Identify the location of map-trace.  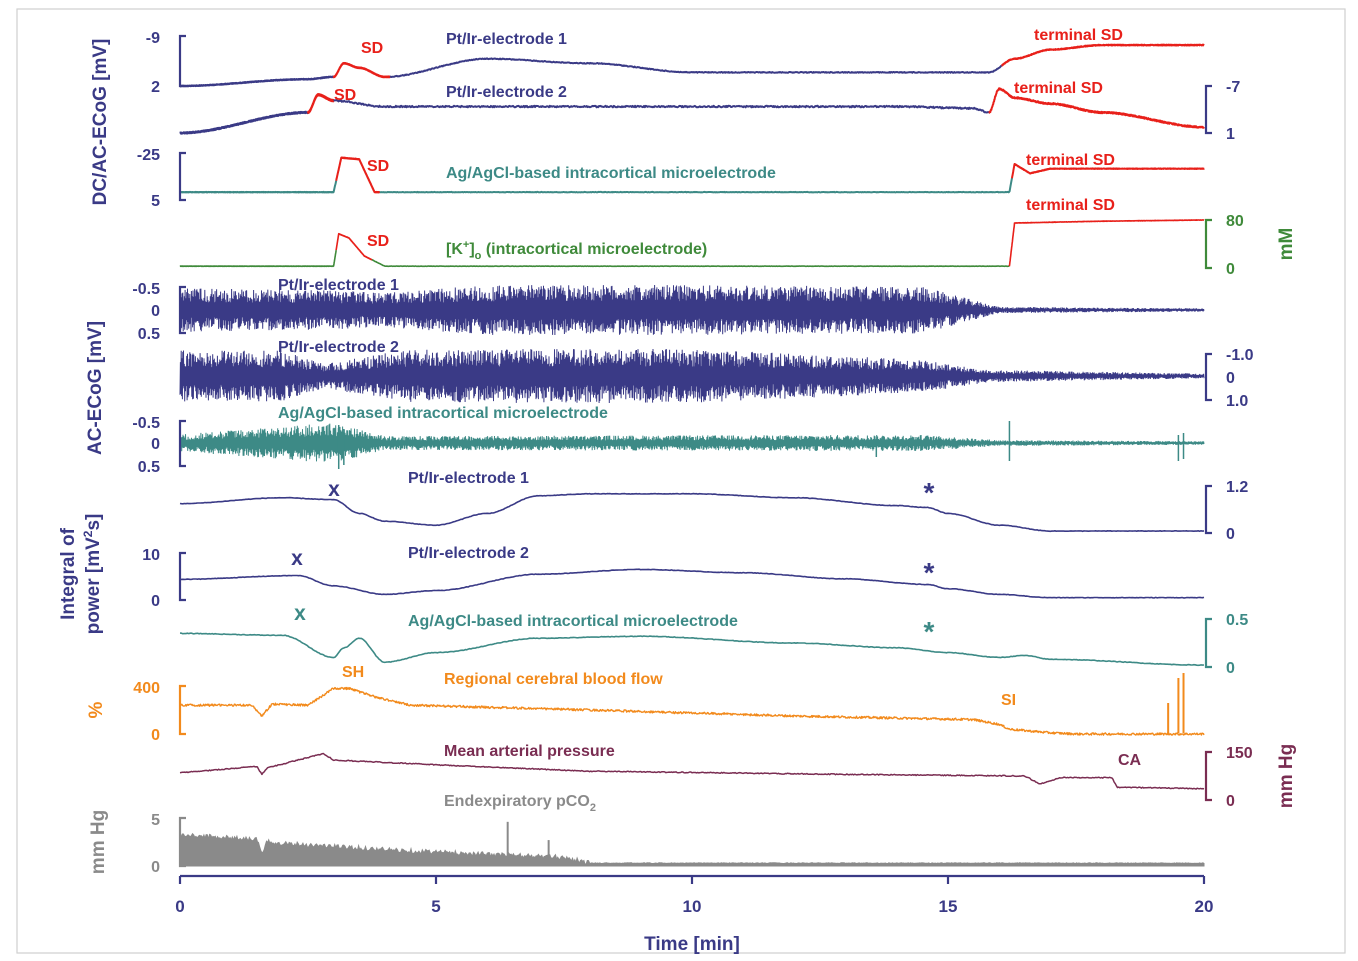
(692, 771).